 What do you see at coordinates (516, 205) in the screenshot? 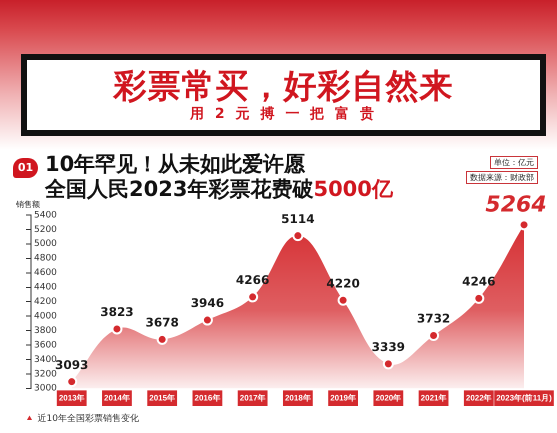
I see `data-label: 5264` at bounding box center [516, 205].